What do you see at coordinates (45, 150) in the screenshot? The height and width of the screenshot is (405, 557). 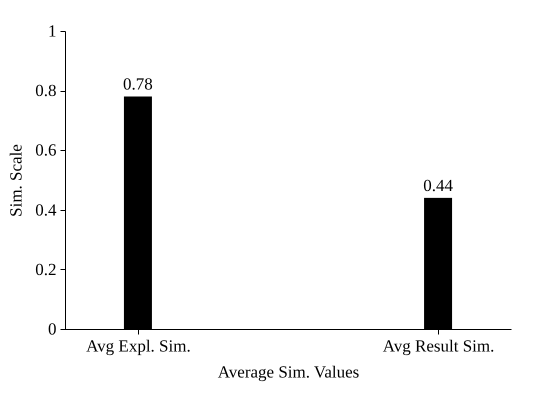 I see `y-tick-label: 0.6` at bounding box center [45, 150].